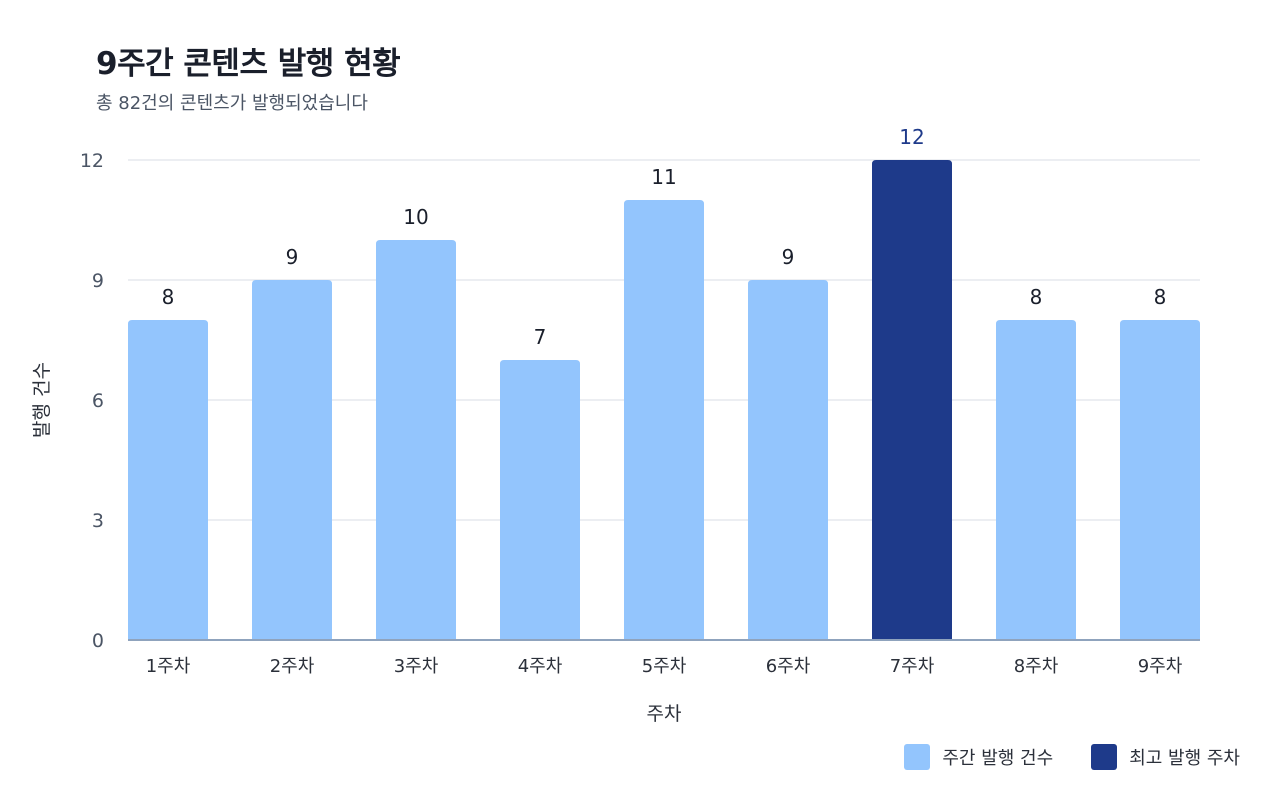 This screenshot has width=1280, height=800. Describe the element at coordinates (540, 337) in the screenshot. I see `bar-value-label: 7` at that location.